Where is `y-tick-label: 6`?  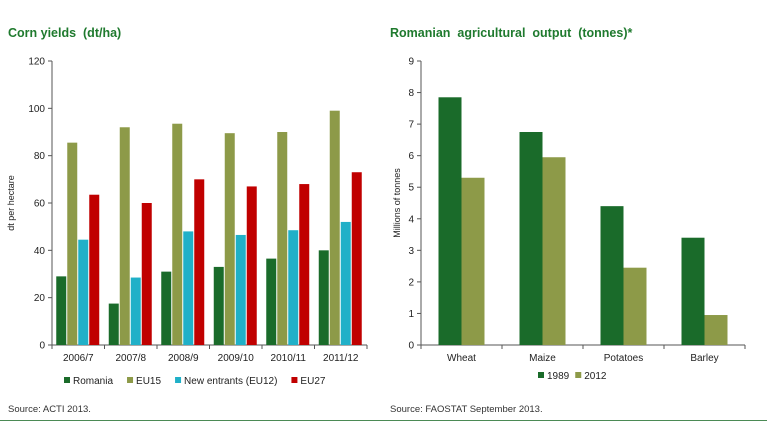 y-tick-label: 6 is located at coordinates (411, 156).